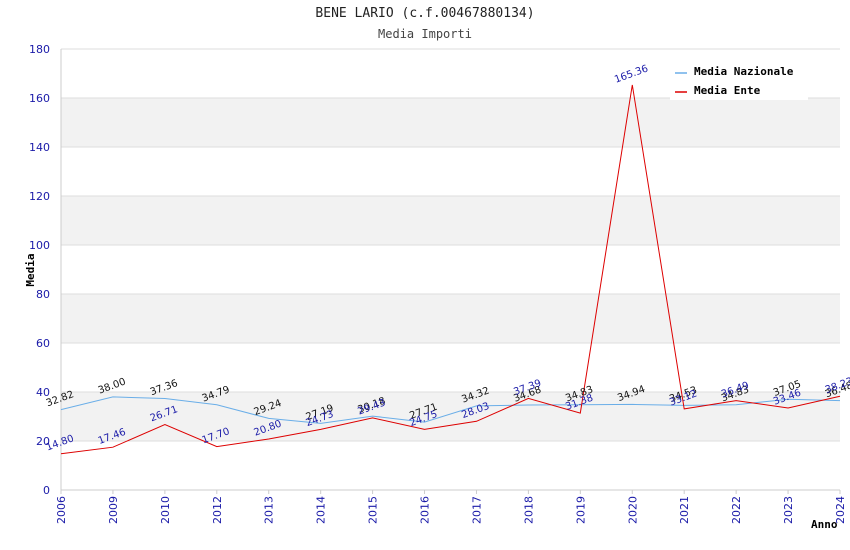 This screenshot has height=550, width=850. What do you see at coordinates (744, 71) in the screenshot?
I see `legend-label-nazionale: Media Nazionale` at bounding box center [744, 71].